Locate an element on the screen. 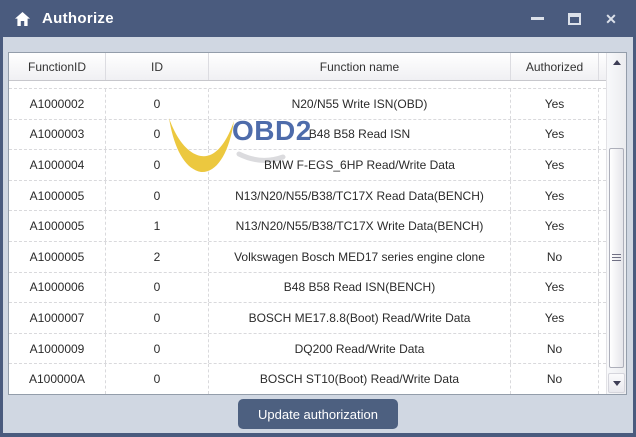 Image resolution: width=636 pixels, height=437 pixels. home-icon is located at coordinates (22, 18).